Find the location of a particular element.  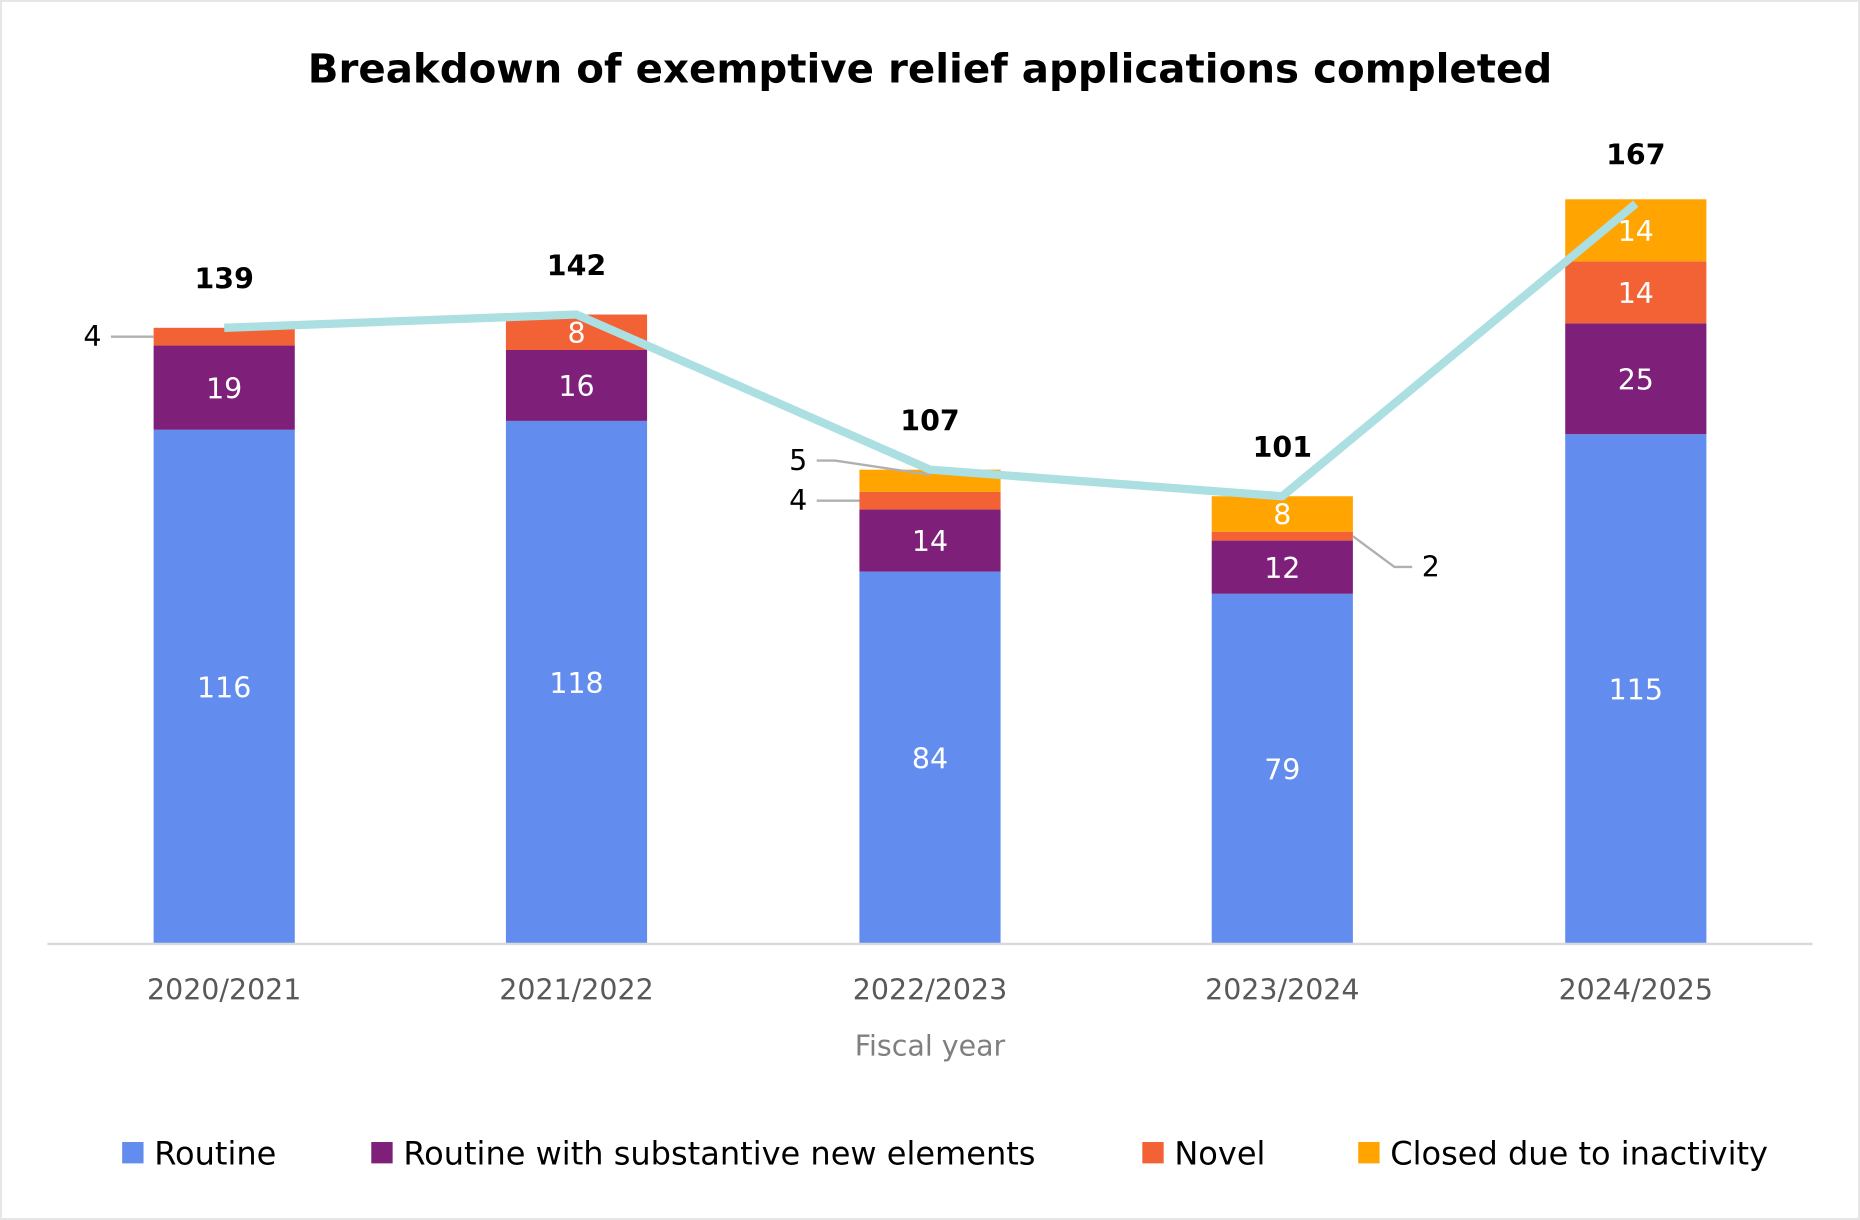

x-axis-label: Fiscal year is located at coordinates (930, 1045).